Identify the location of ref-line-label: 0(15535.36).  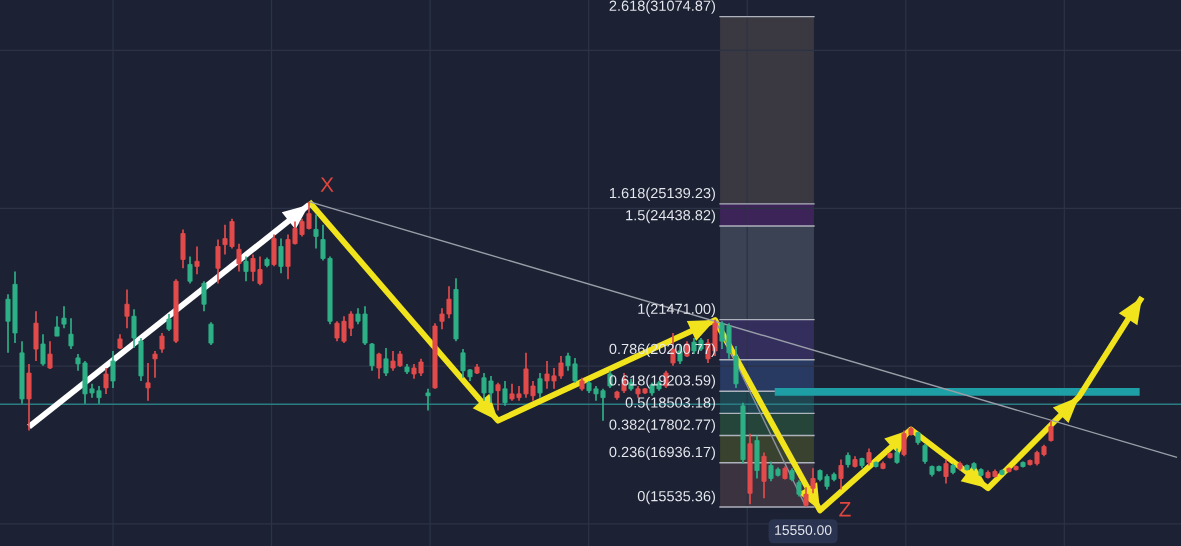
(676, 497).